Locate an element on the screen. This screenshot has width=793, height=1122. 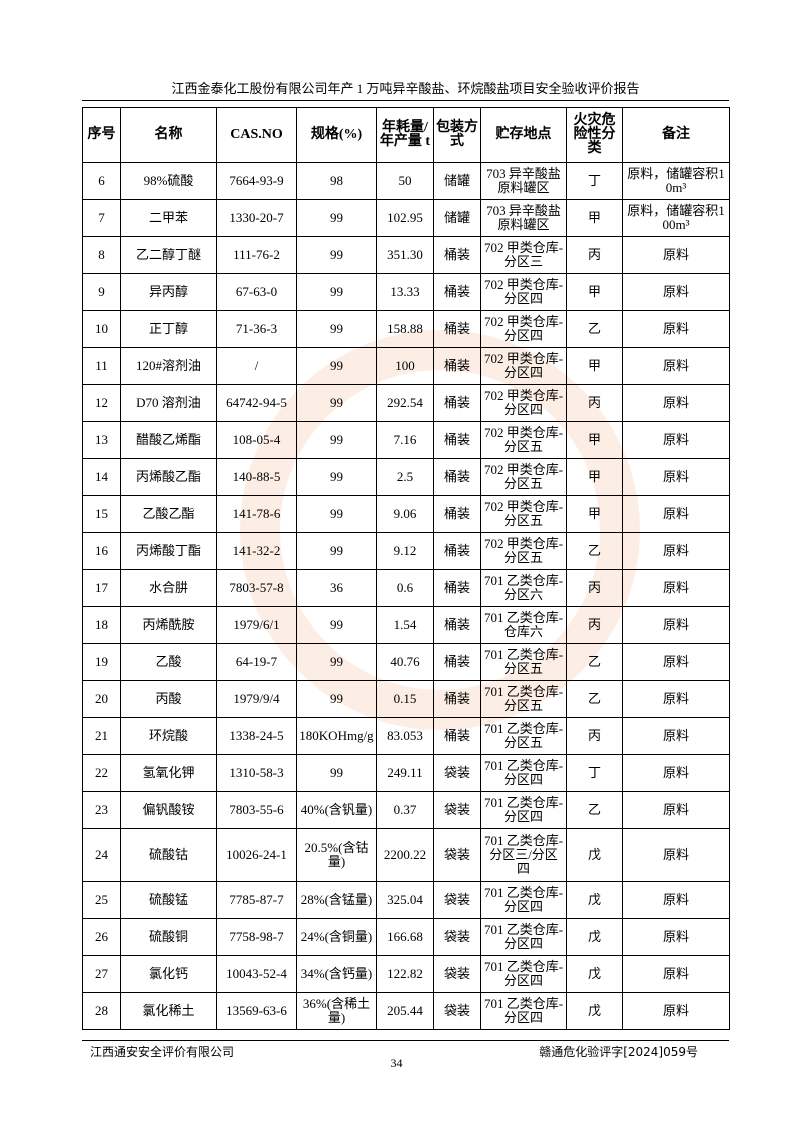
table-cell: 122.82 is located at coordinates (405, 974).